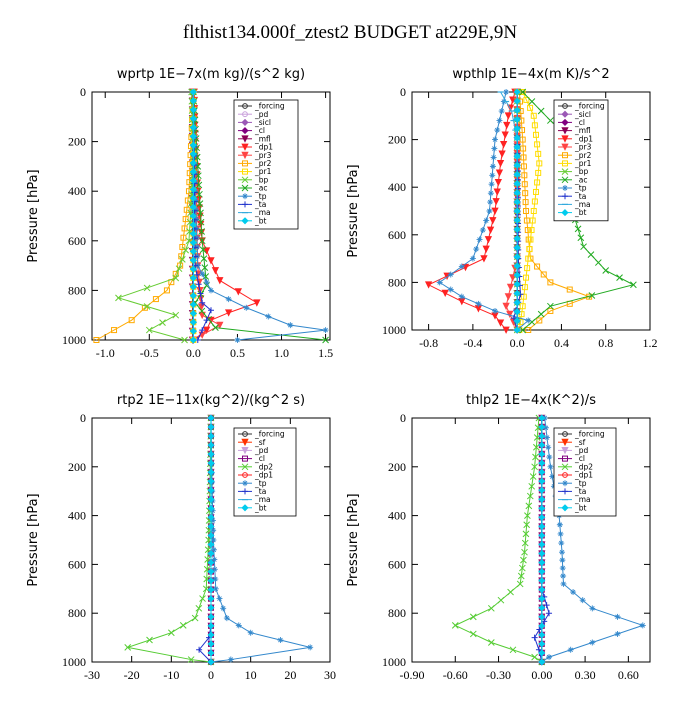  Describe the element at coordinates (580, 188) in the screenshot. I see `legend-label: _tp` at that location.